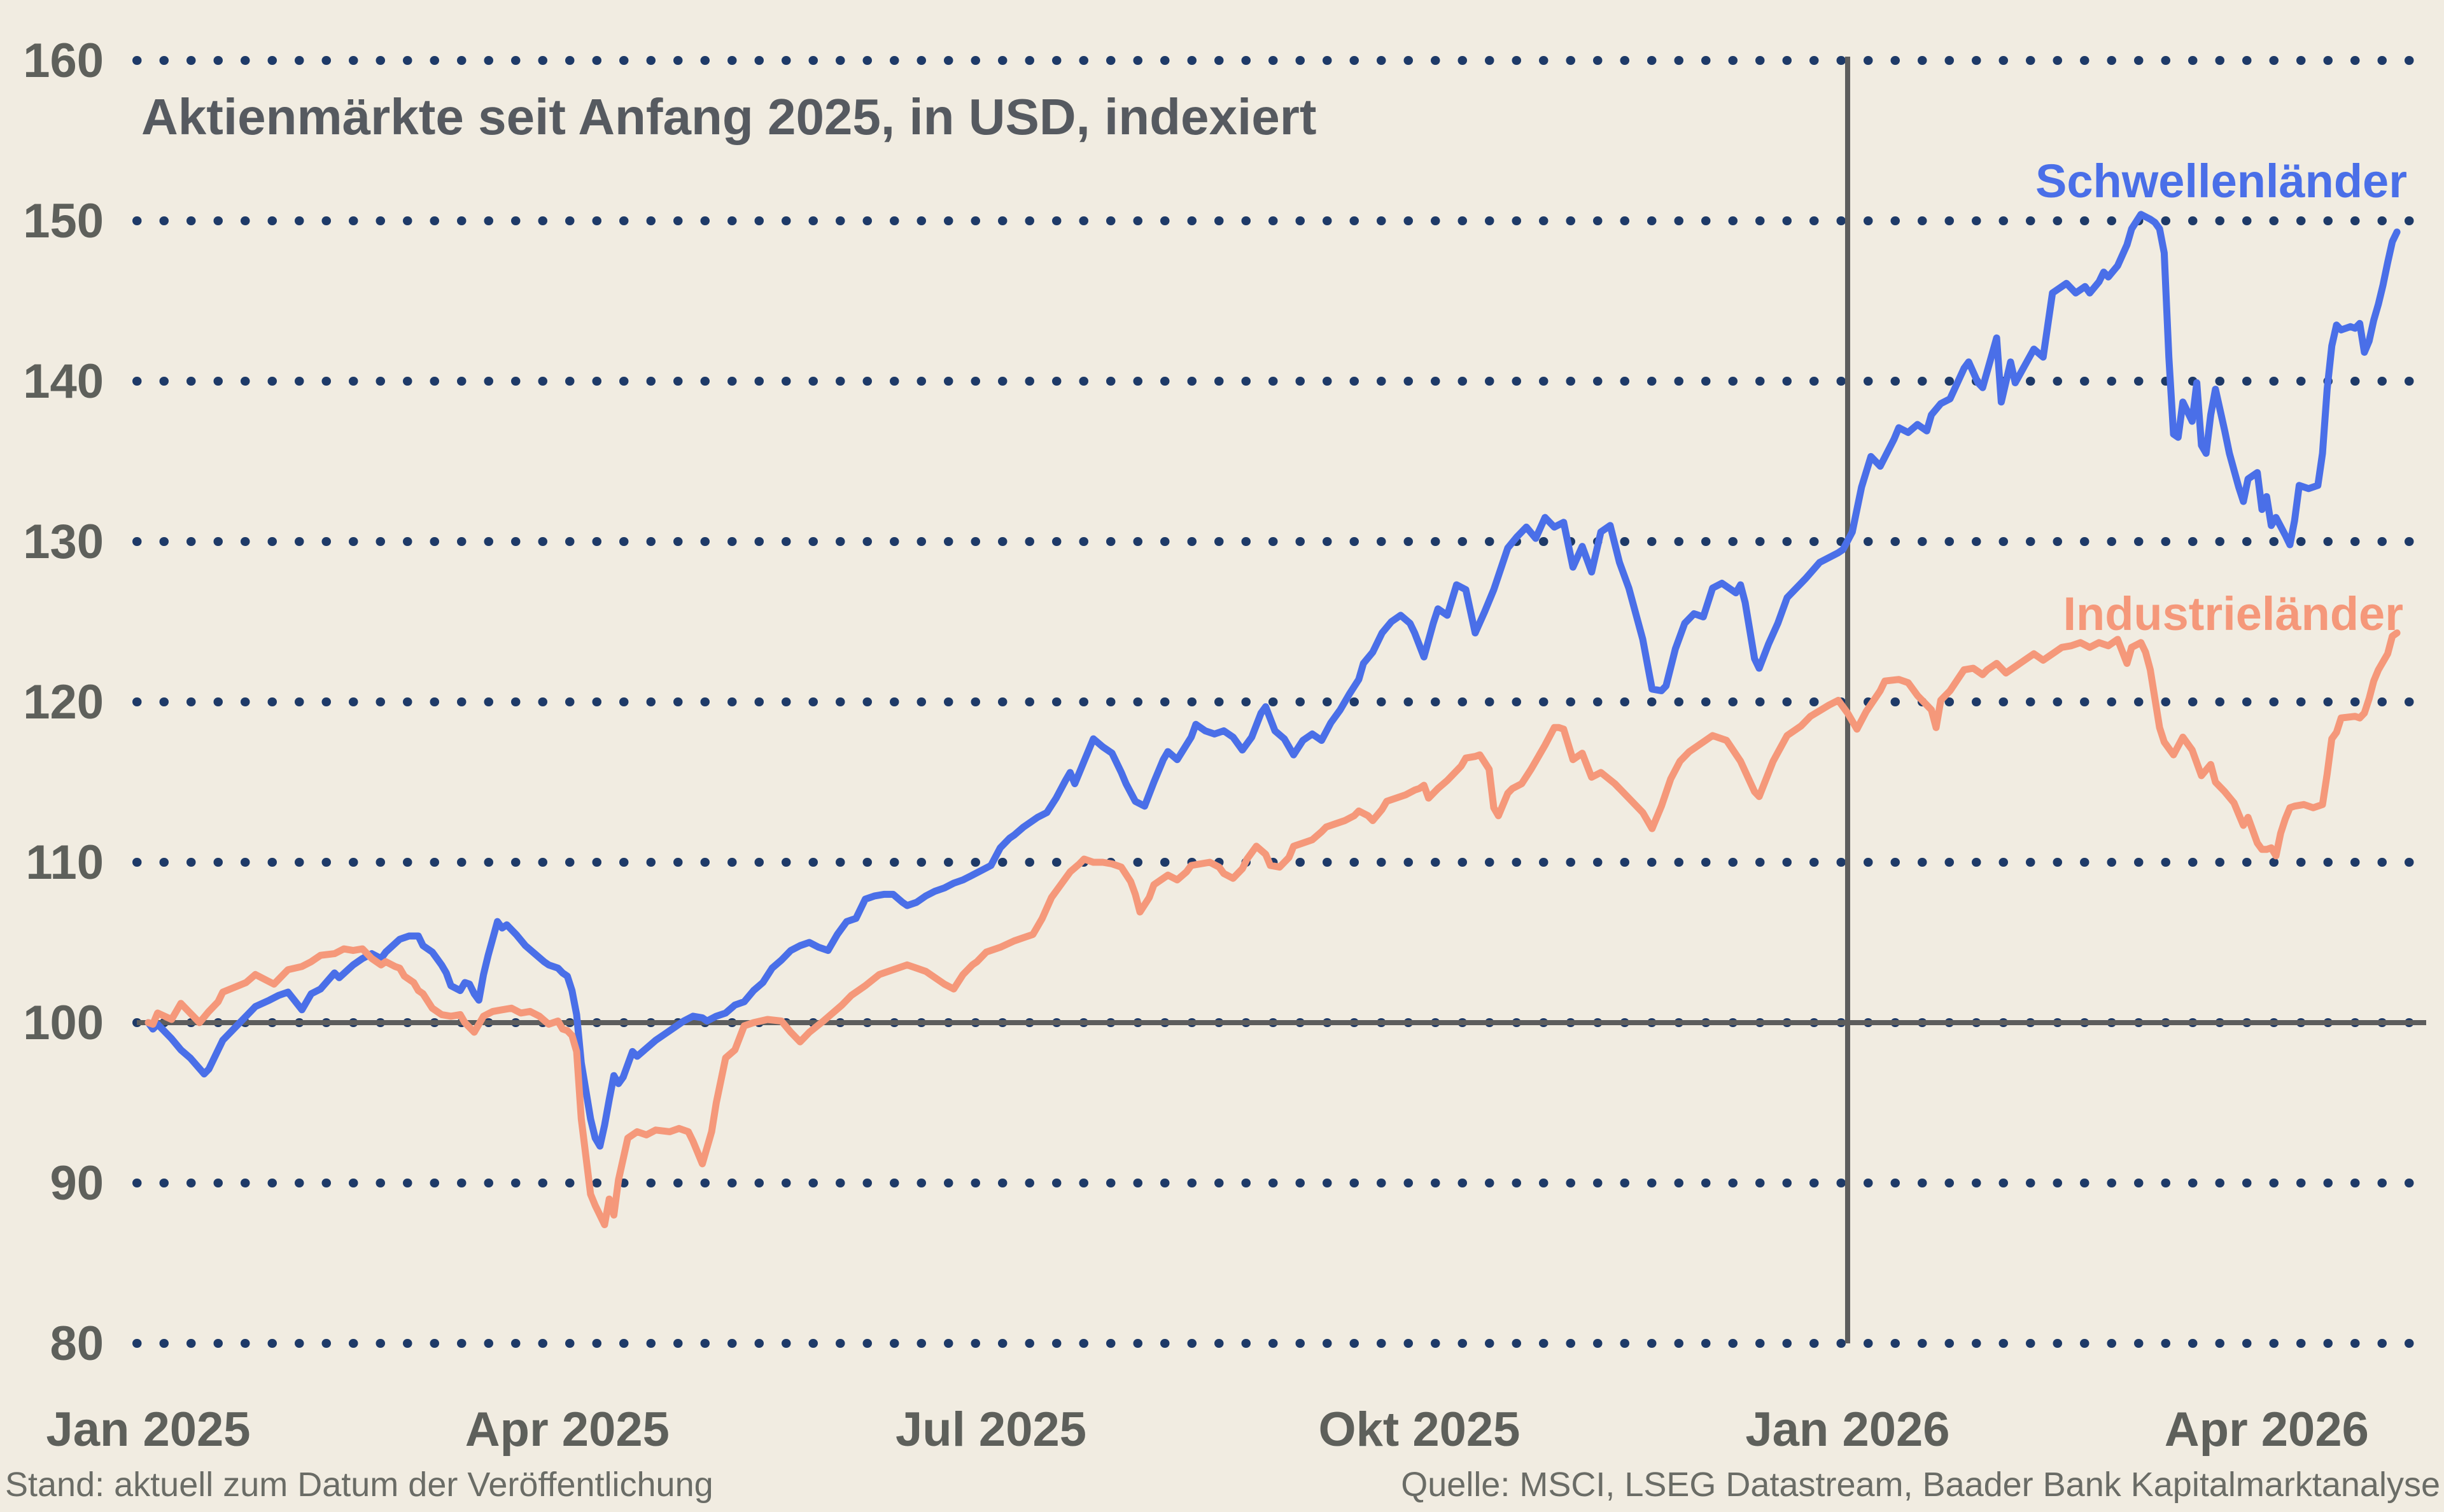  I want to click on x-axis-label: Jan 2025, so click(148, 1430).